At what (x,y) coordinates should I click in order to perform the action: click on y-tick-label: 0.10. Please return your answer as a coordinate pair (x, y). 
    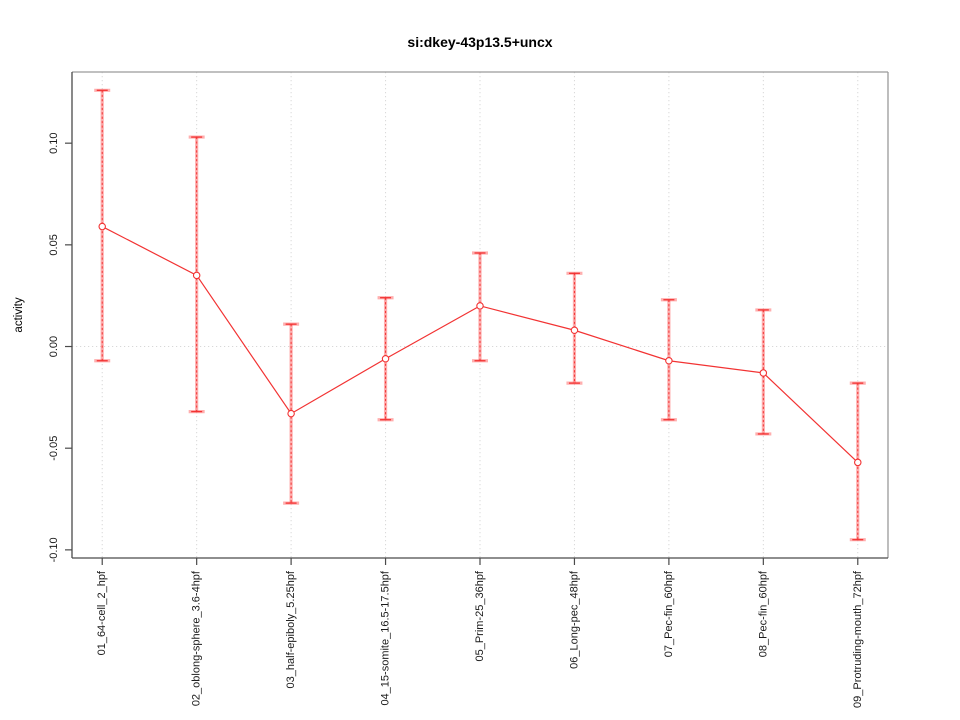
    Looking at the image, I should click on (54, 142).